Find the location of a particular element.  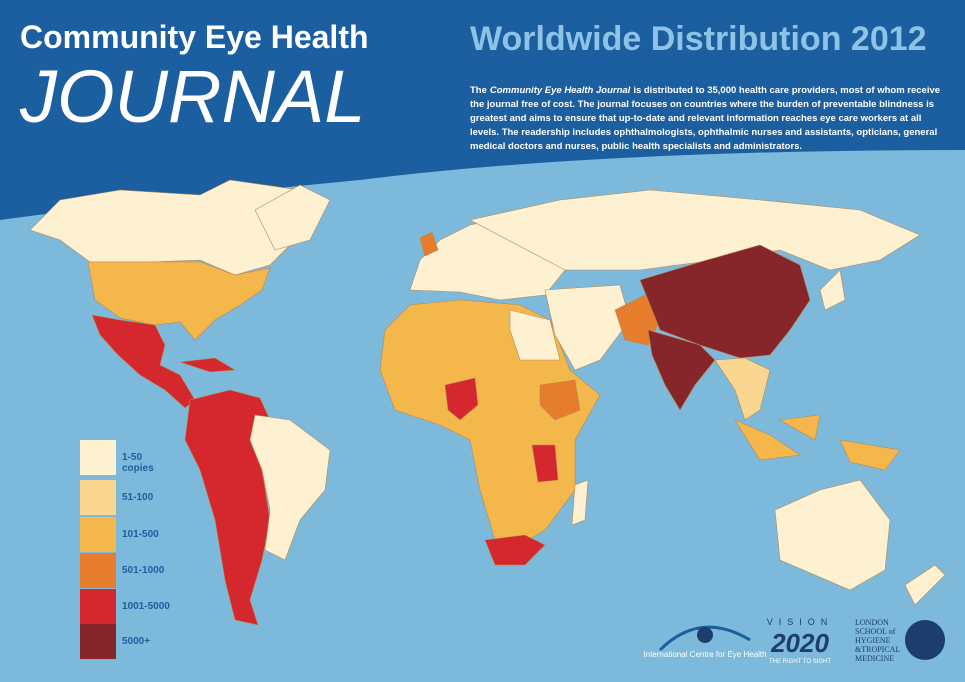

uk is located at coordinates (429, 244).